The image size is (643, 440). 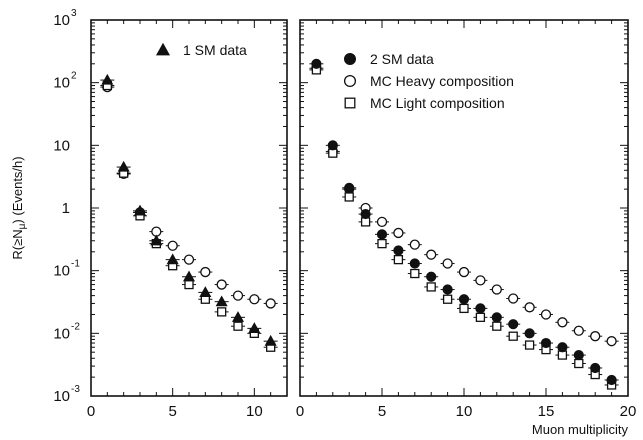 I want to click on y-tick-exponent: 3, so click(x=74, y=13).